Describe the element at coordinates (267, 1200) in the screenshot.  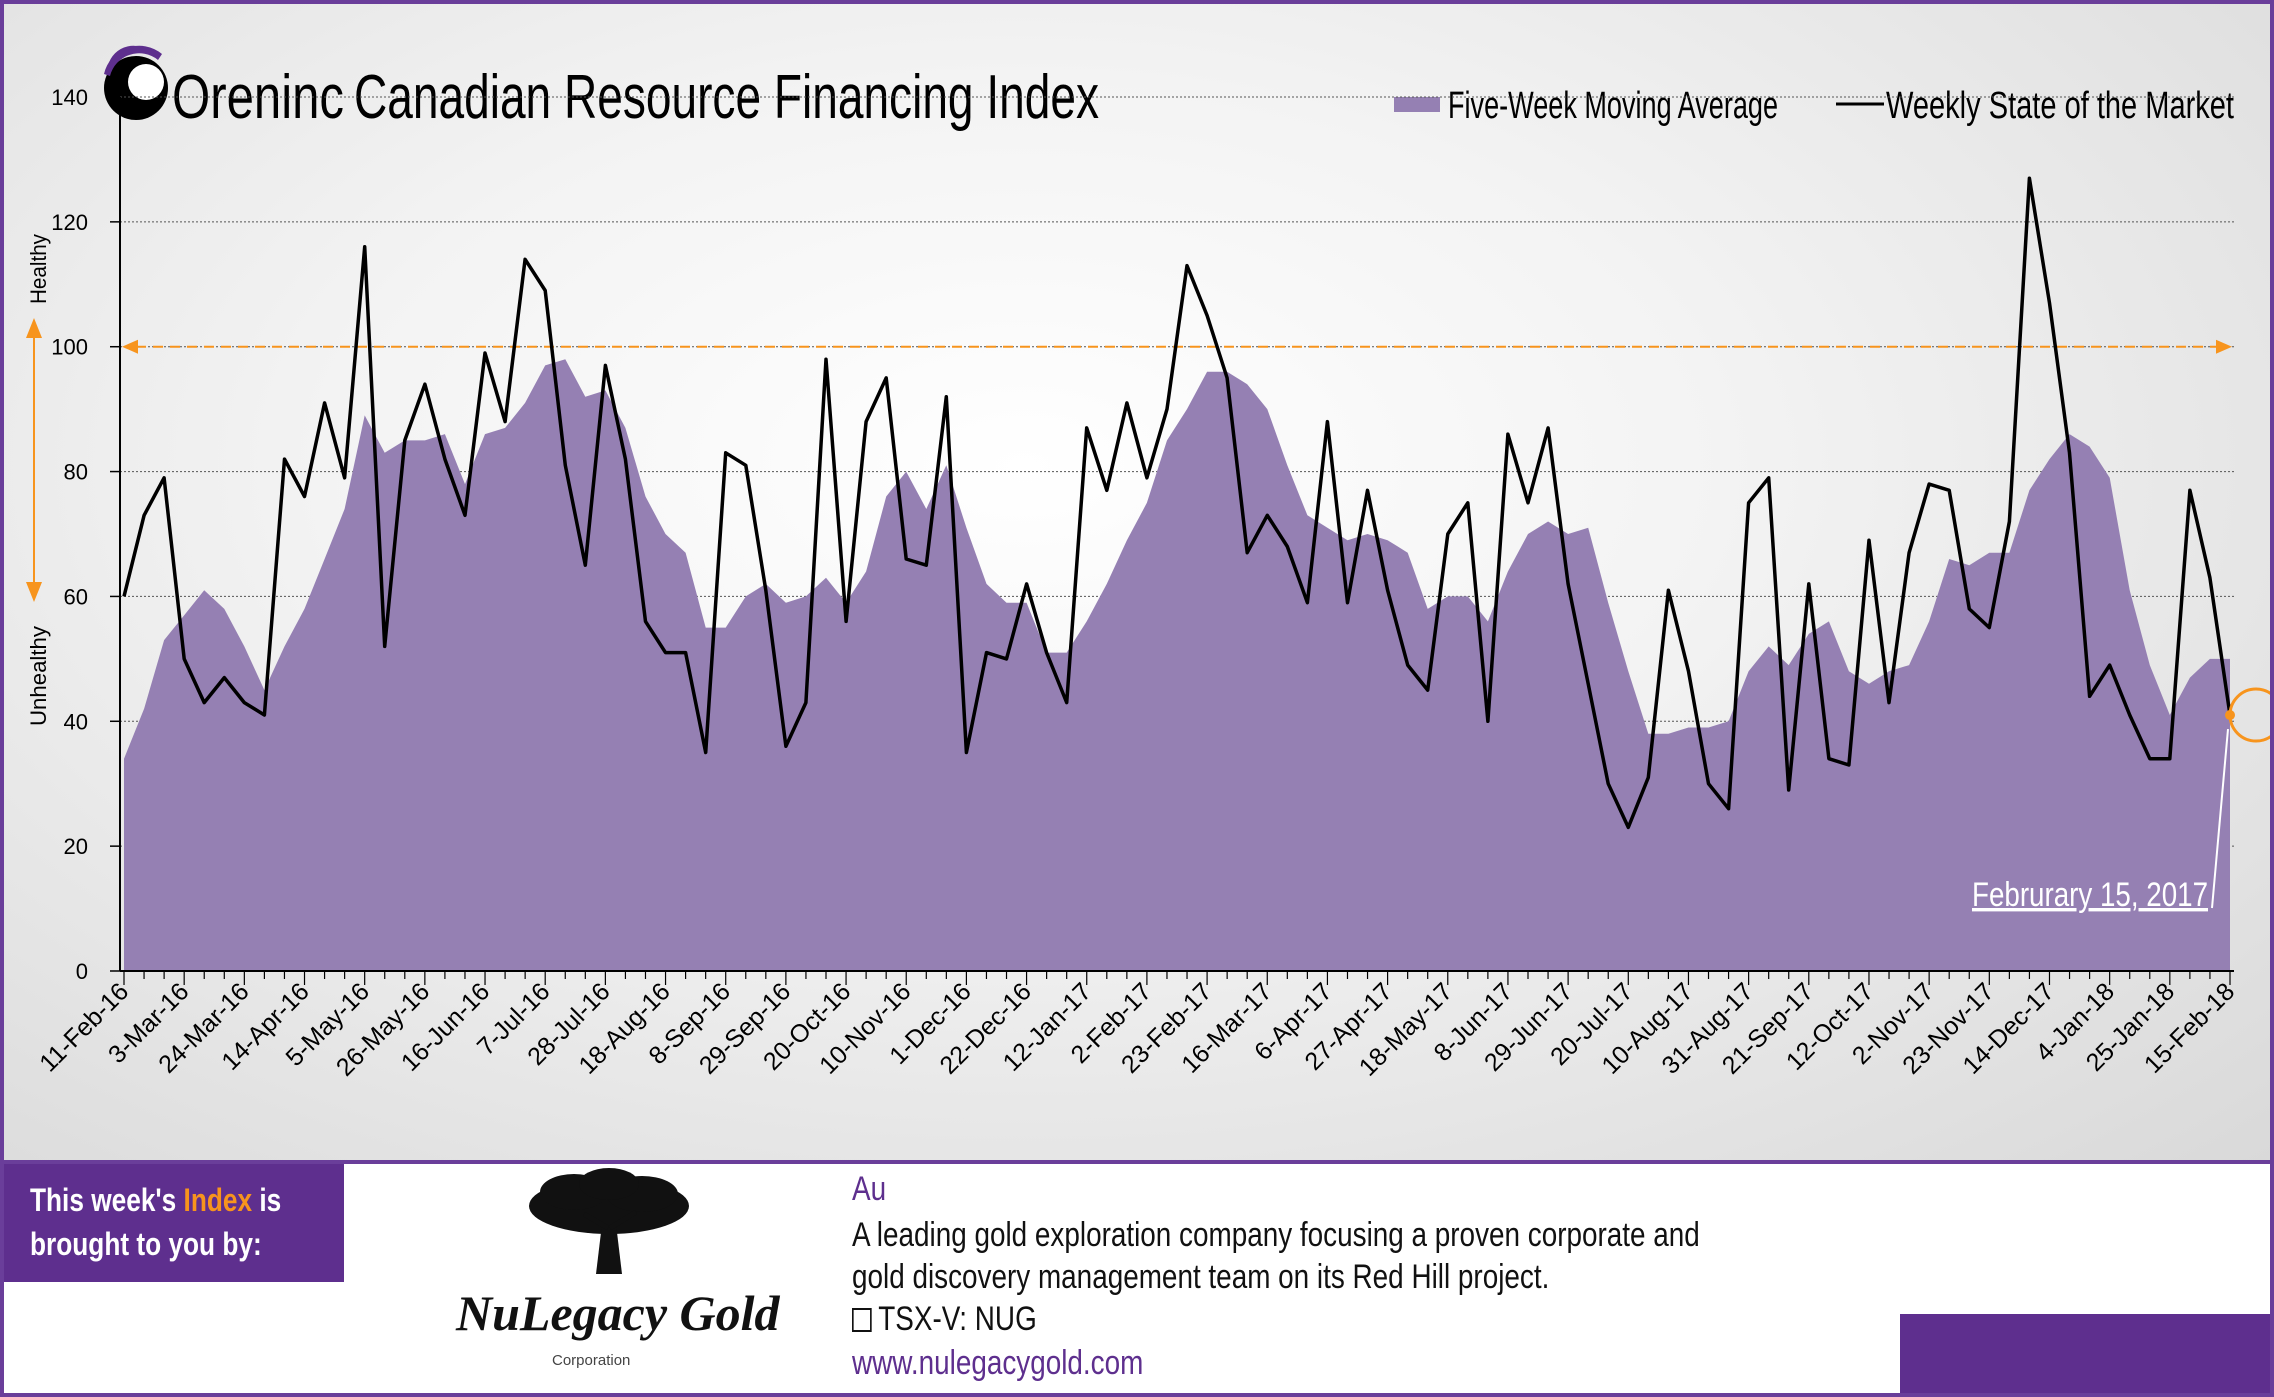
I see `sponsor-suffix: is` at that location.